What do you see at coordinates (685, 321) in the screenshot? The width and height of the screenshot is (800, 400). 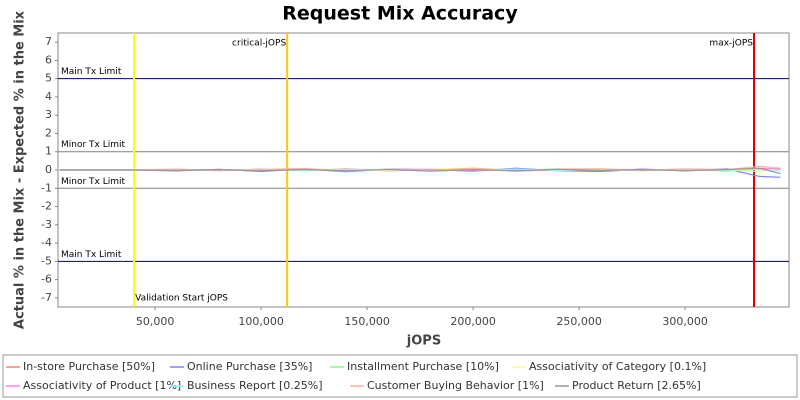 I see `x-tick-label: 300,000` at bounding box center [685, 321].